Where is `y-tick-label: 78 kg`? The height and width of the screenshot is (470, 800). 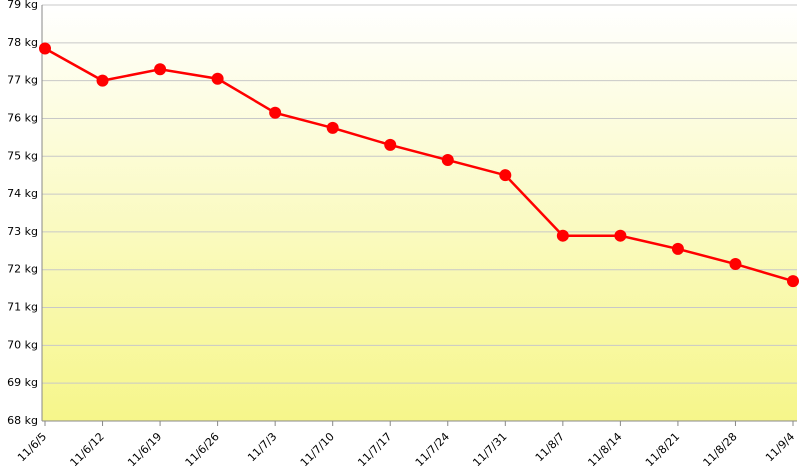 y-tick-label: 78 kg is located at coordinates (22, 42).